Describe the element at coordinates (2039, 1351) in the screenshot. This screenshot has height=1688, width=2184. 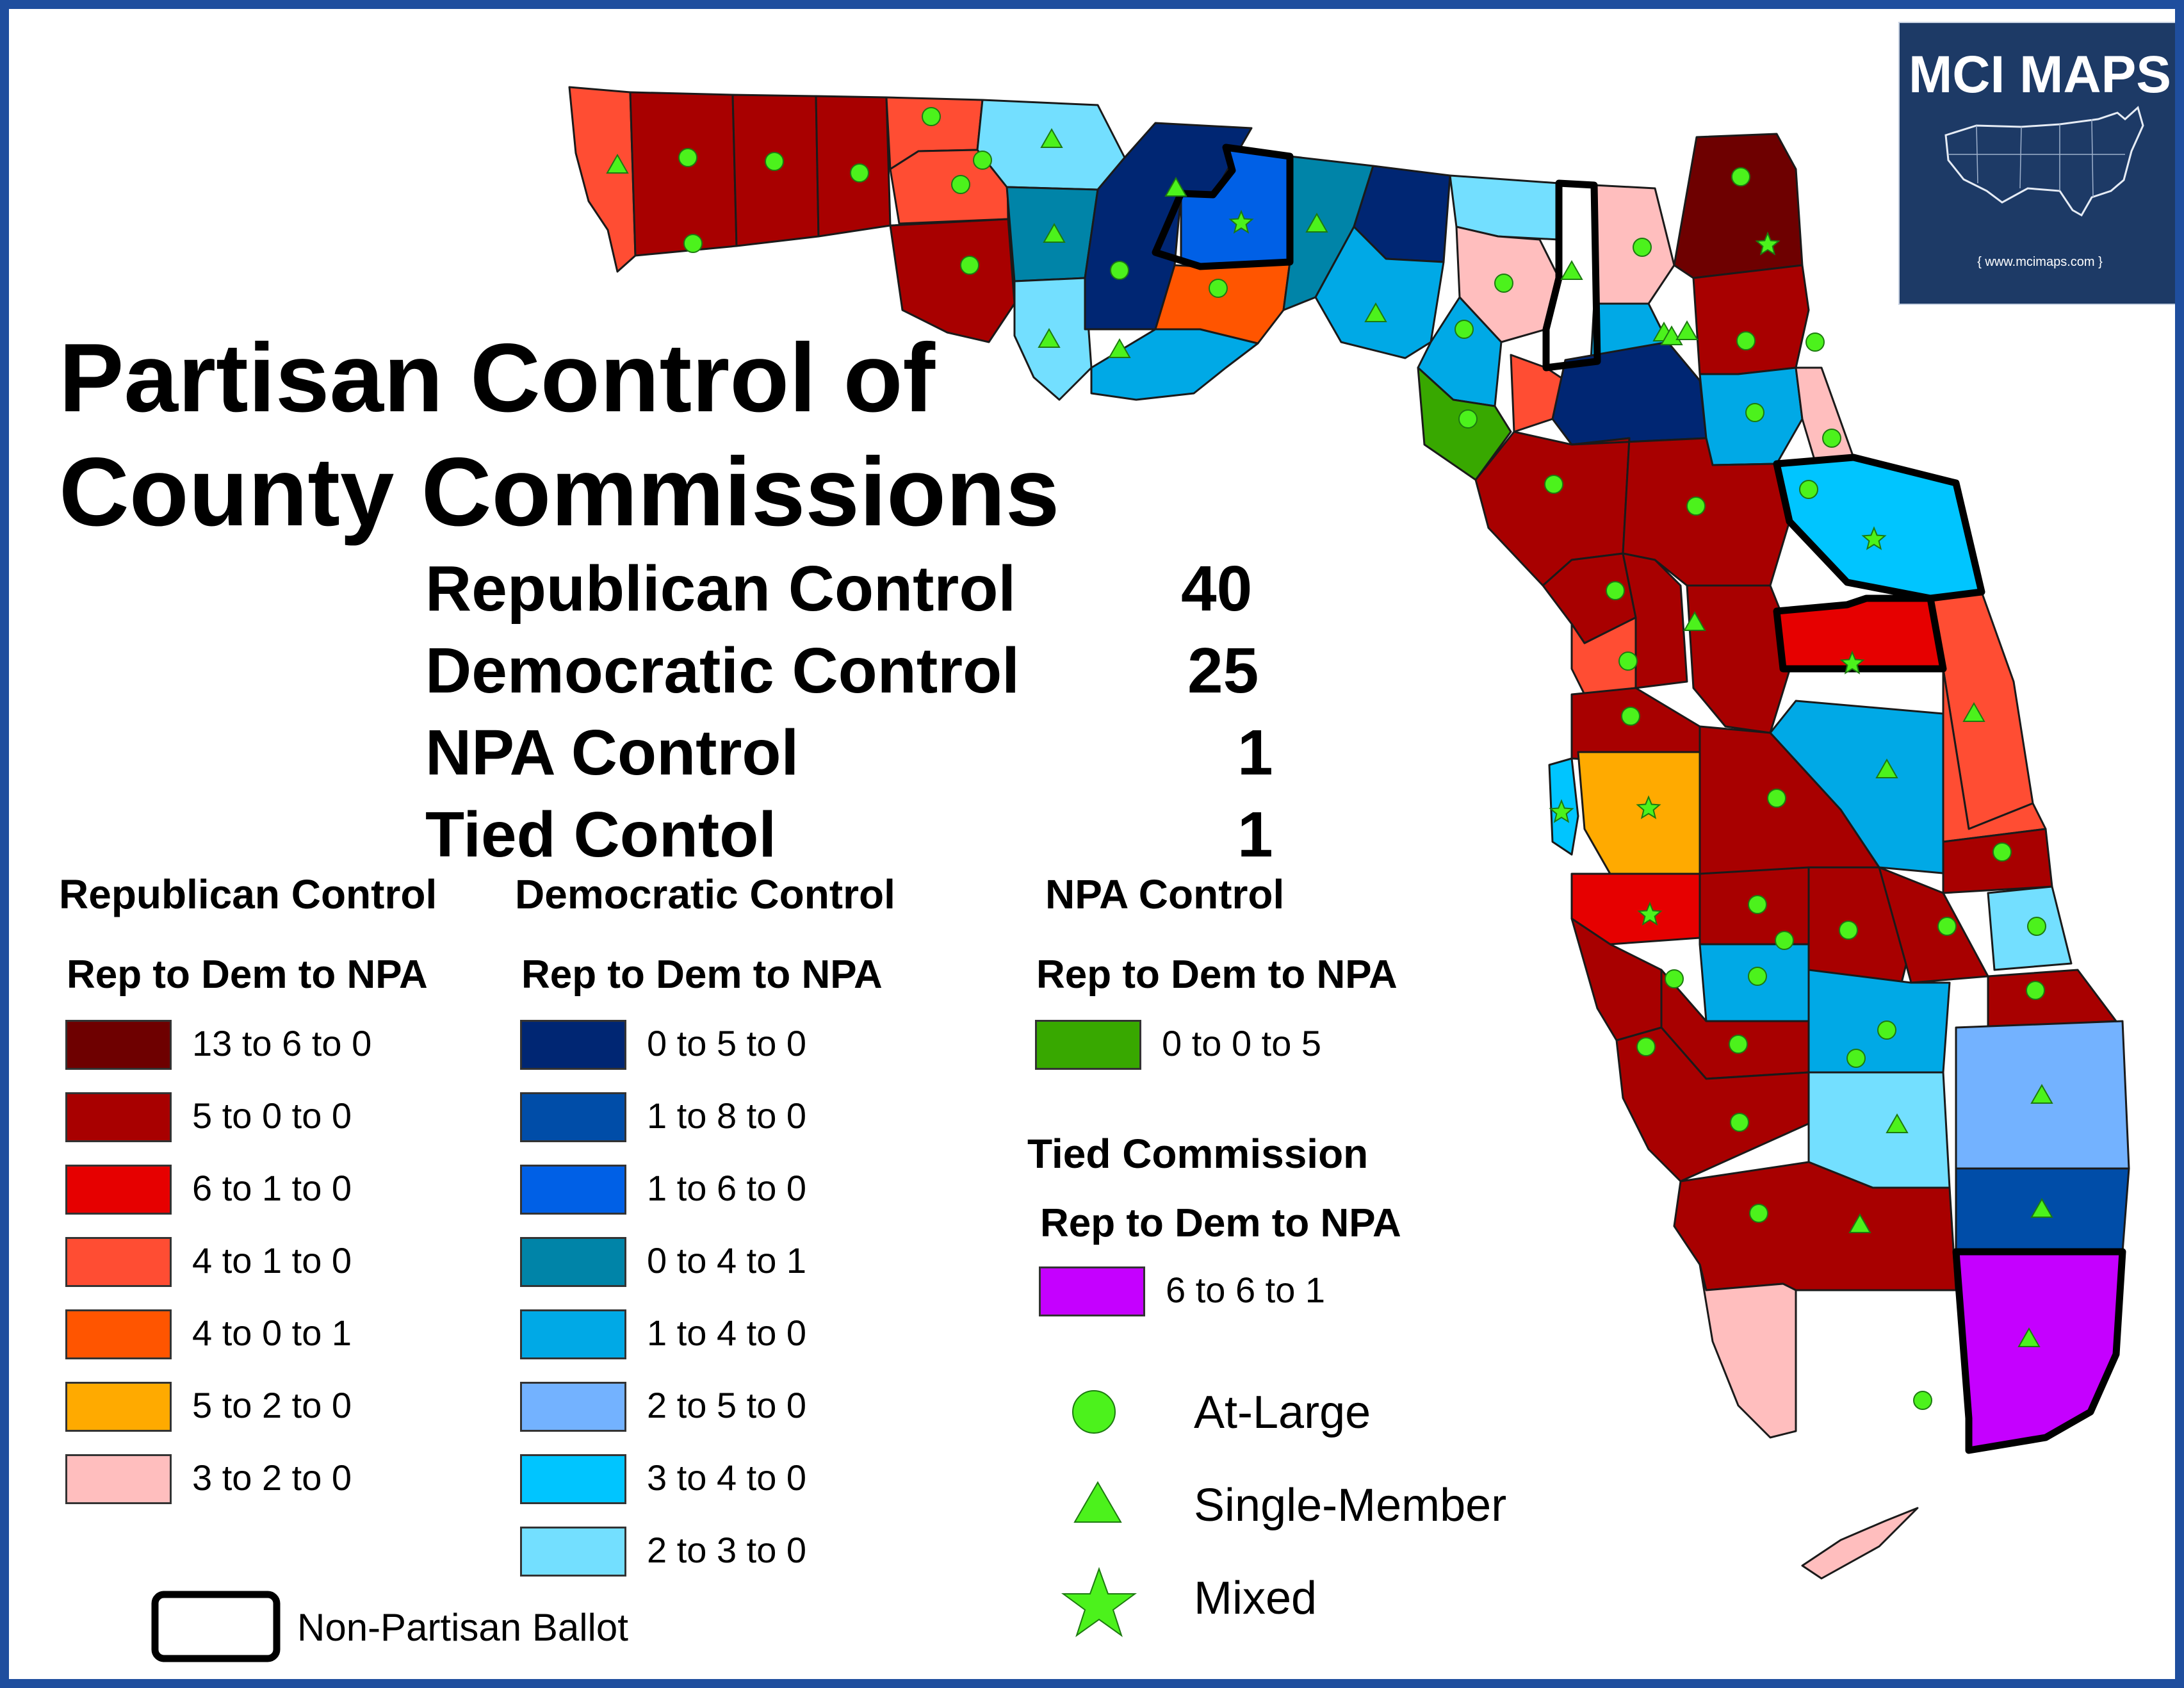
I see `outline-miami-dade` at that location.